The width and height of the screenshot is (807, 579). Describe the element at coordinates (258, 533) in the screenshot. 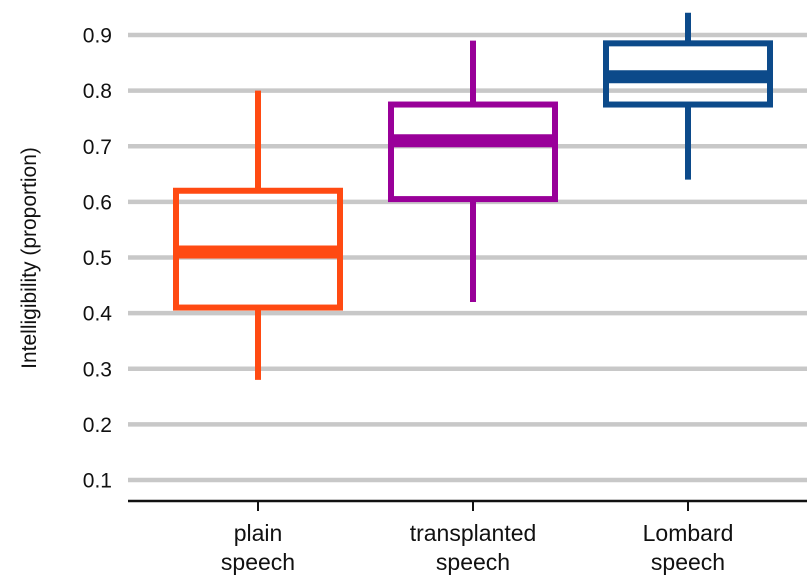

I see `x-category-label: plain` at that location.